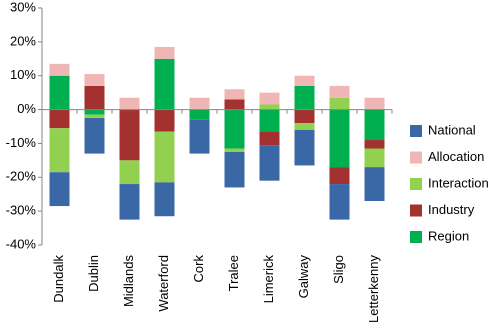 This screenshot has height=331, width=500. Describe the element at coordinates (128, 281) in the screenshot. I see `x-tick-label: Midlands` at that location.